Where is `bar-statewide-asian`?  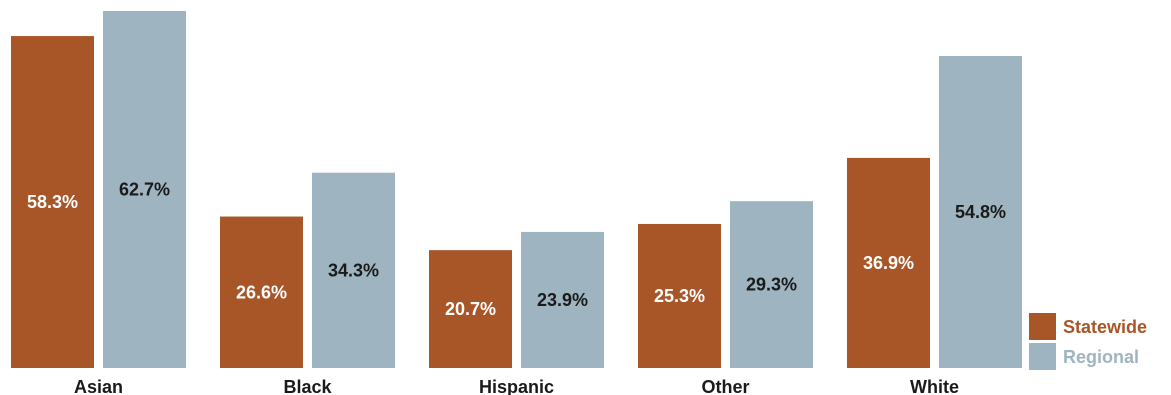
bar-statewide-asian is located at coordinates (52, 202).